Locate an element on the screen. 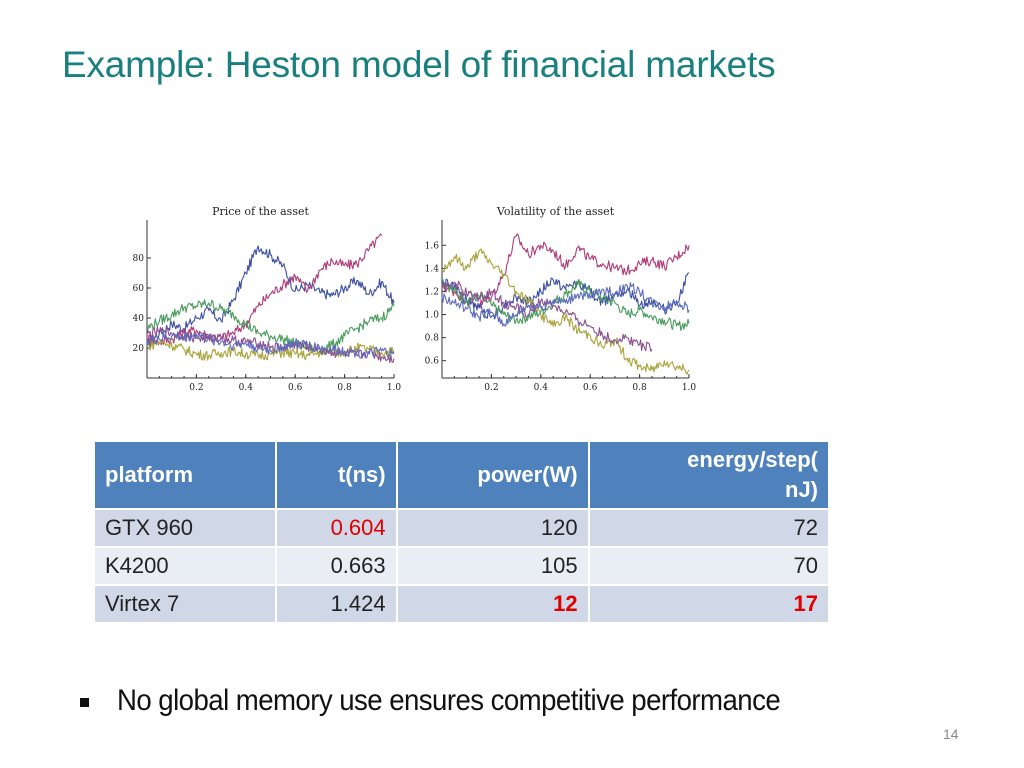 The width and height of the screenshot is (1024, 768). y-tick-label: 1.0 is located at coordinates (432, 316).